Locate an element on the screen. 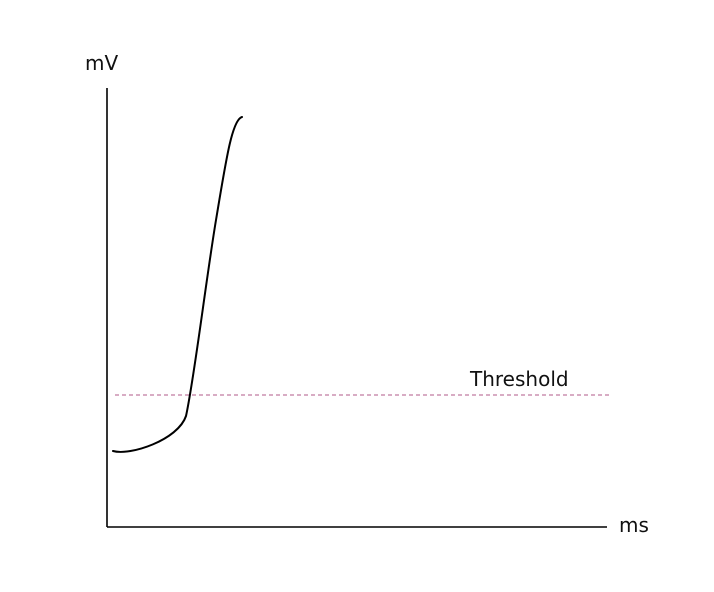 Image resolution: width=714 pixels, height=592 pixels. x-axis-label: ms is located at coordinates (634, 525).